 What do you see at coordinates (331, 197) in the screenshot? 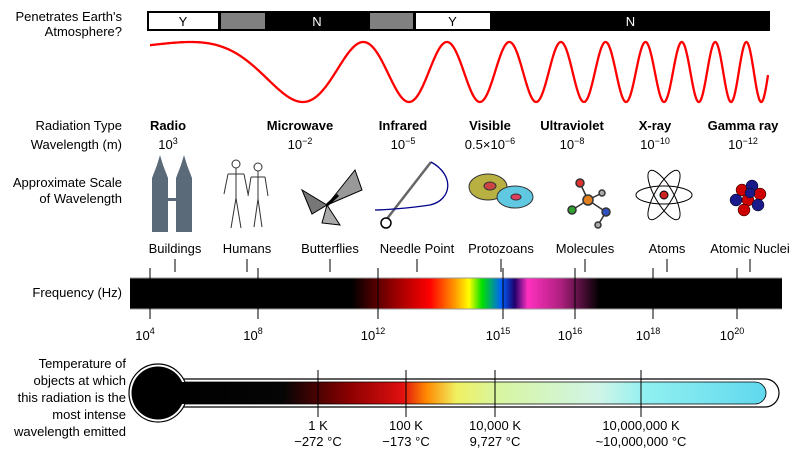
I see `butterfly-icon` at bounding box center [331, 197].